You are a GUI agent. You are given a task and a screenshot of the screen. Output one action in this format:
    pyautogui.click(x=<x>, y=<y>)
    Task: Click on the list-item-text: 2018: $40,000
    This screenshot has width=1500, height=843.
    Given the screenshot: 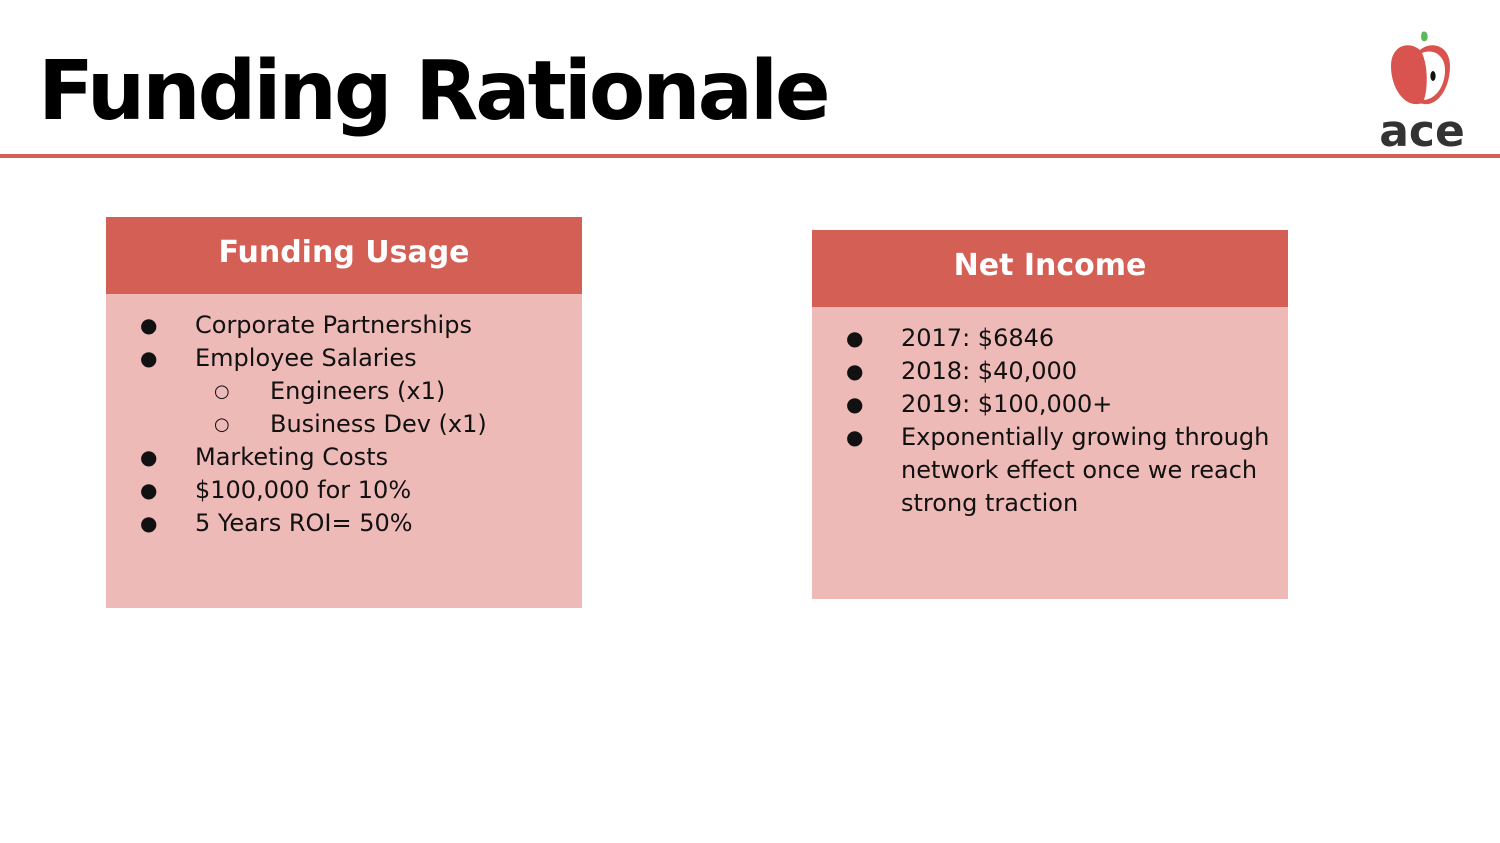 What is the action you would take?
    pyautogui.click(x=989, y=371)
    